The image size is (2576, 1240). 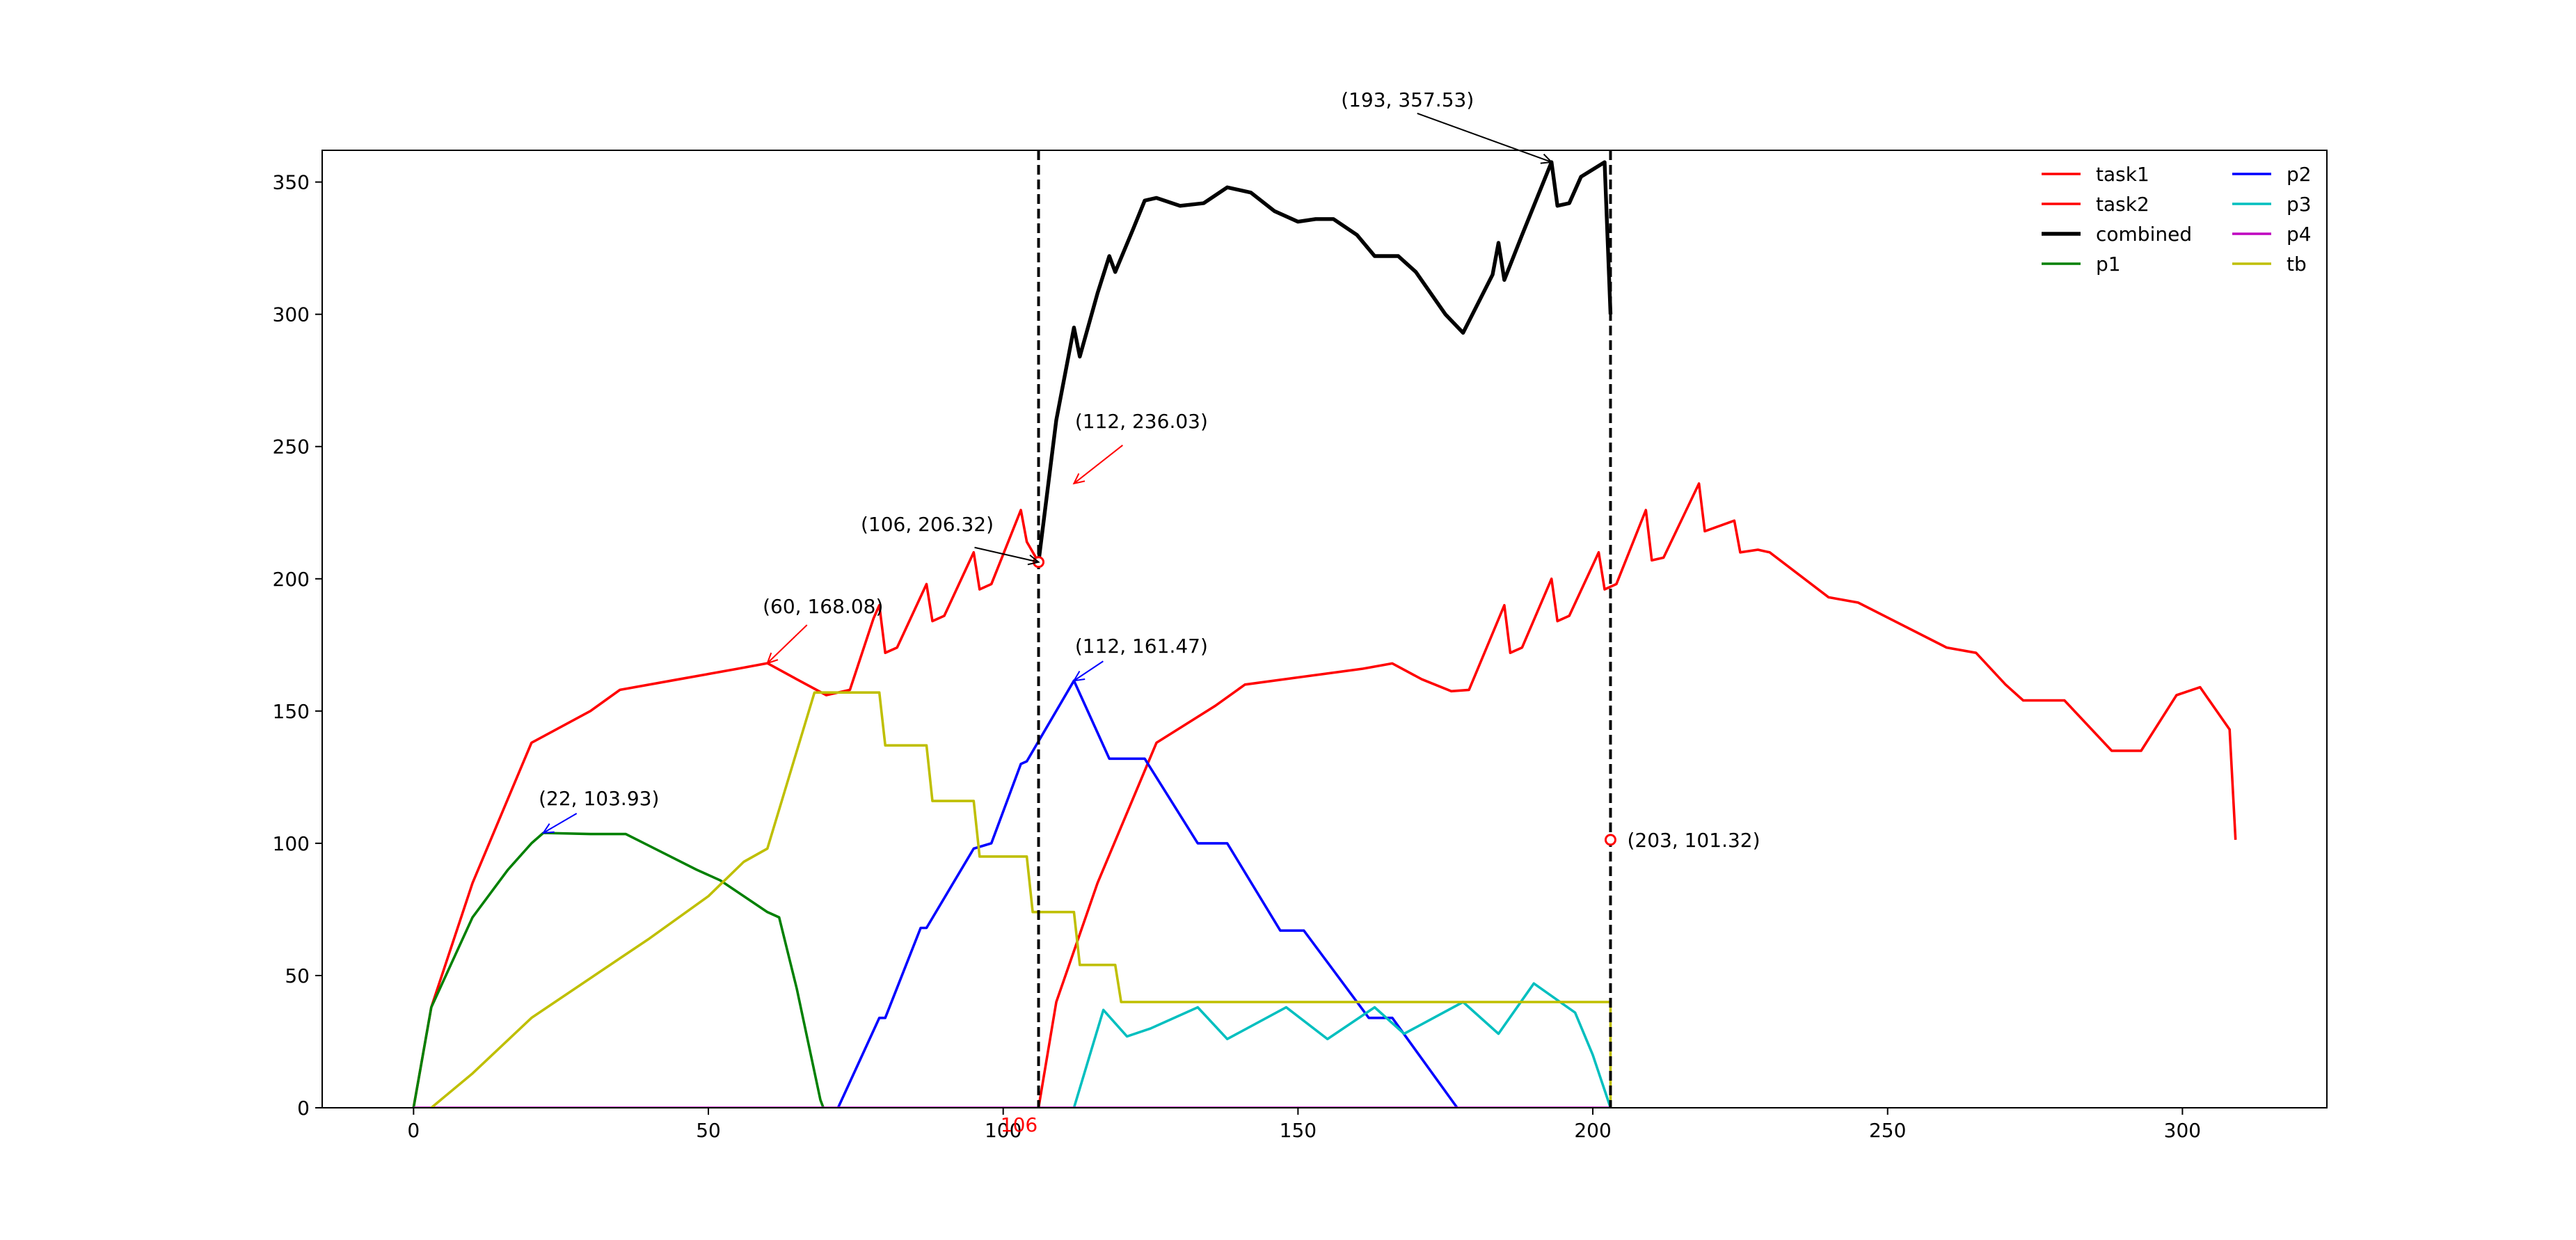 I want to click on y-tick-label: 250, so click(x=291, y=448).